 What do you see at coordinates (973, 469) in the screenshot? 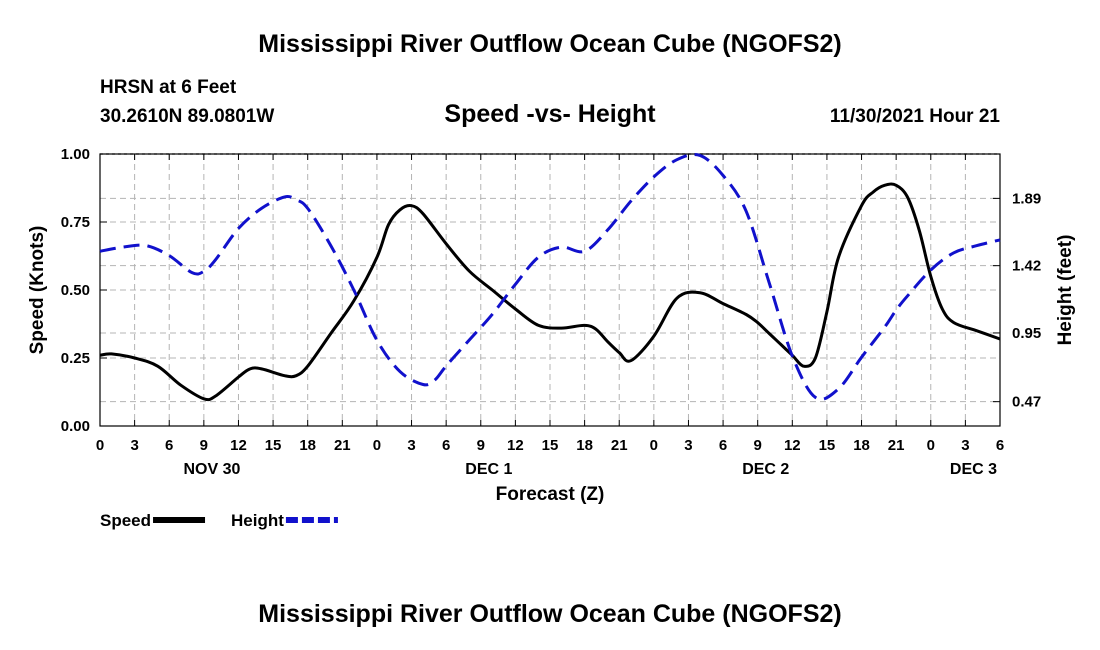
I see `day-label: DEC 3` at bounding box center [973, 469].